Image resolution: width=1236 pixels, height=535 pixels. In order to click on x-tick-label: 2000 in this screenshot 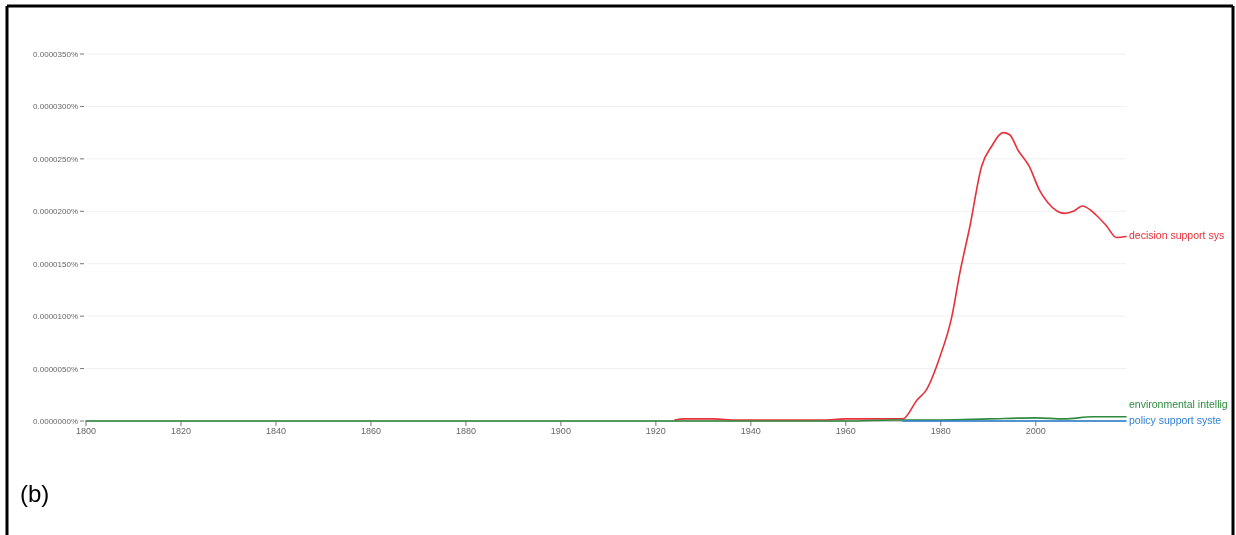, I will do `click(1035, 431)`.